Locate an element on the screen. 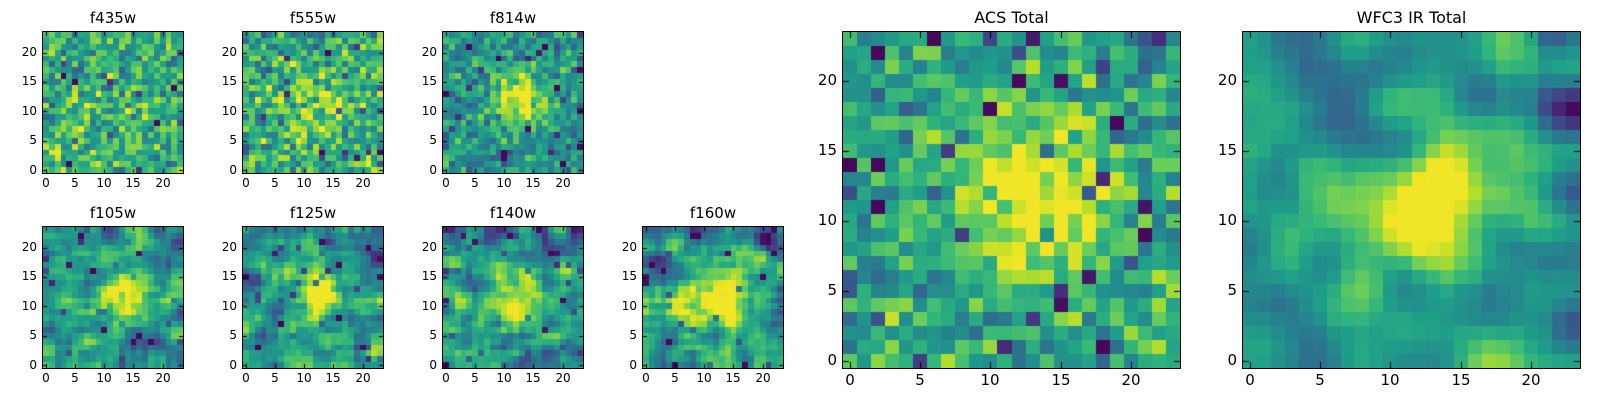 The height and width of the screenshot is (400, 1600). heatmap-f555w is located at coordinates (313, 102).